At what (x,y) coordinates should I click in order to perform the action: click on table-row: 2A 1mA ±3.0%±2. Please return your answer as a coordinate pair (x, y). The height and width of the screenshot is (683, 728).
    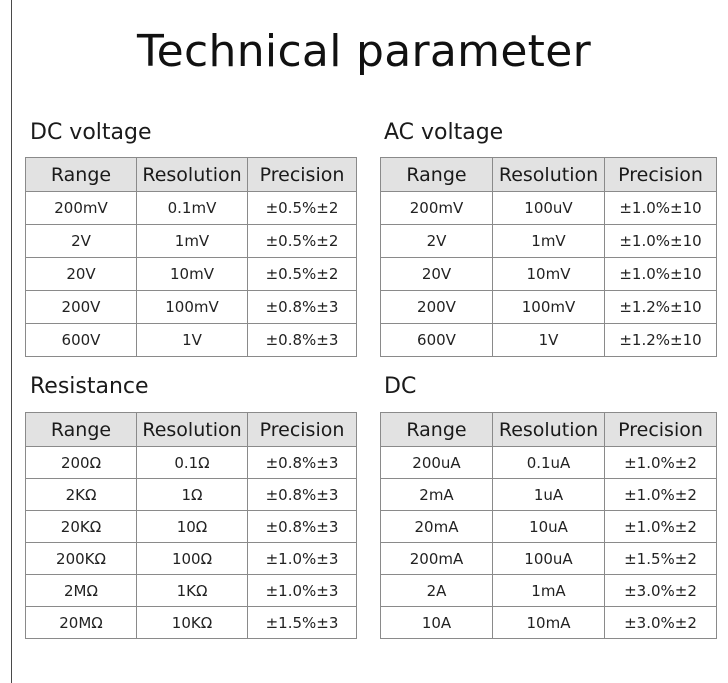
    Looking at the image, I should click on (548, 590).